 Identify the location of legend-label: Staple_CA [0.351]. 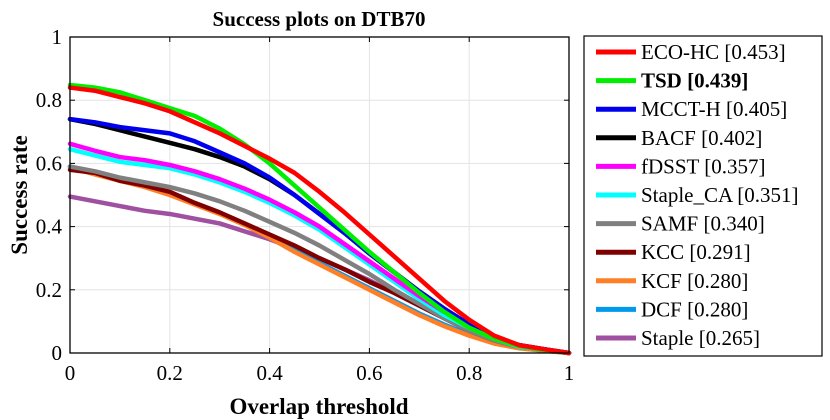
(720, 195).